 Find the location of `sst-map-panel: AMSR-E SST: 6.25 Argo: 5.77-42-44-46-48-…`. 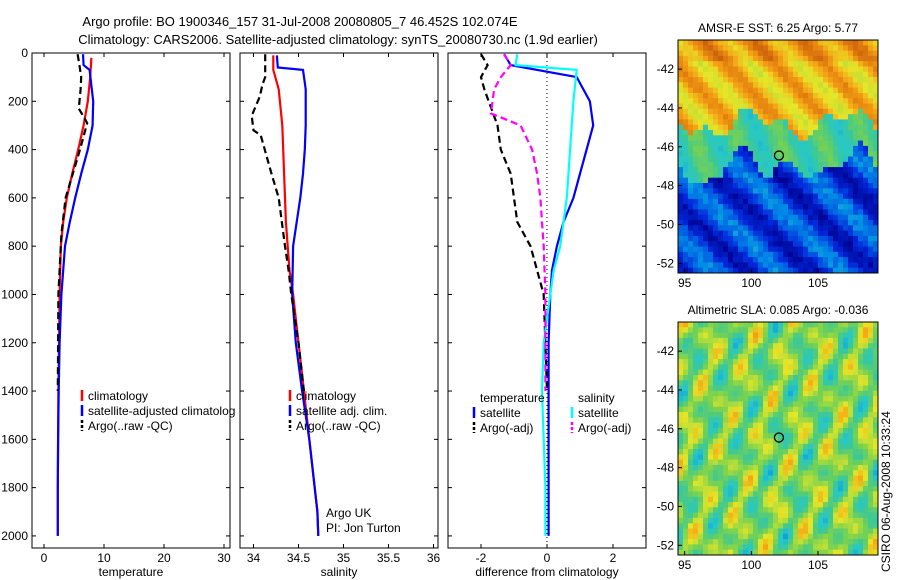

sst-map-panel: AMSR-E SST: 6.25 Argo: 5.77-42-44-46-48-… is located at coordinates (768, 155).